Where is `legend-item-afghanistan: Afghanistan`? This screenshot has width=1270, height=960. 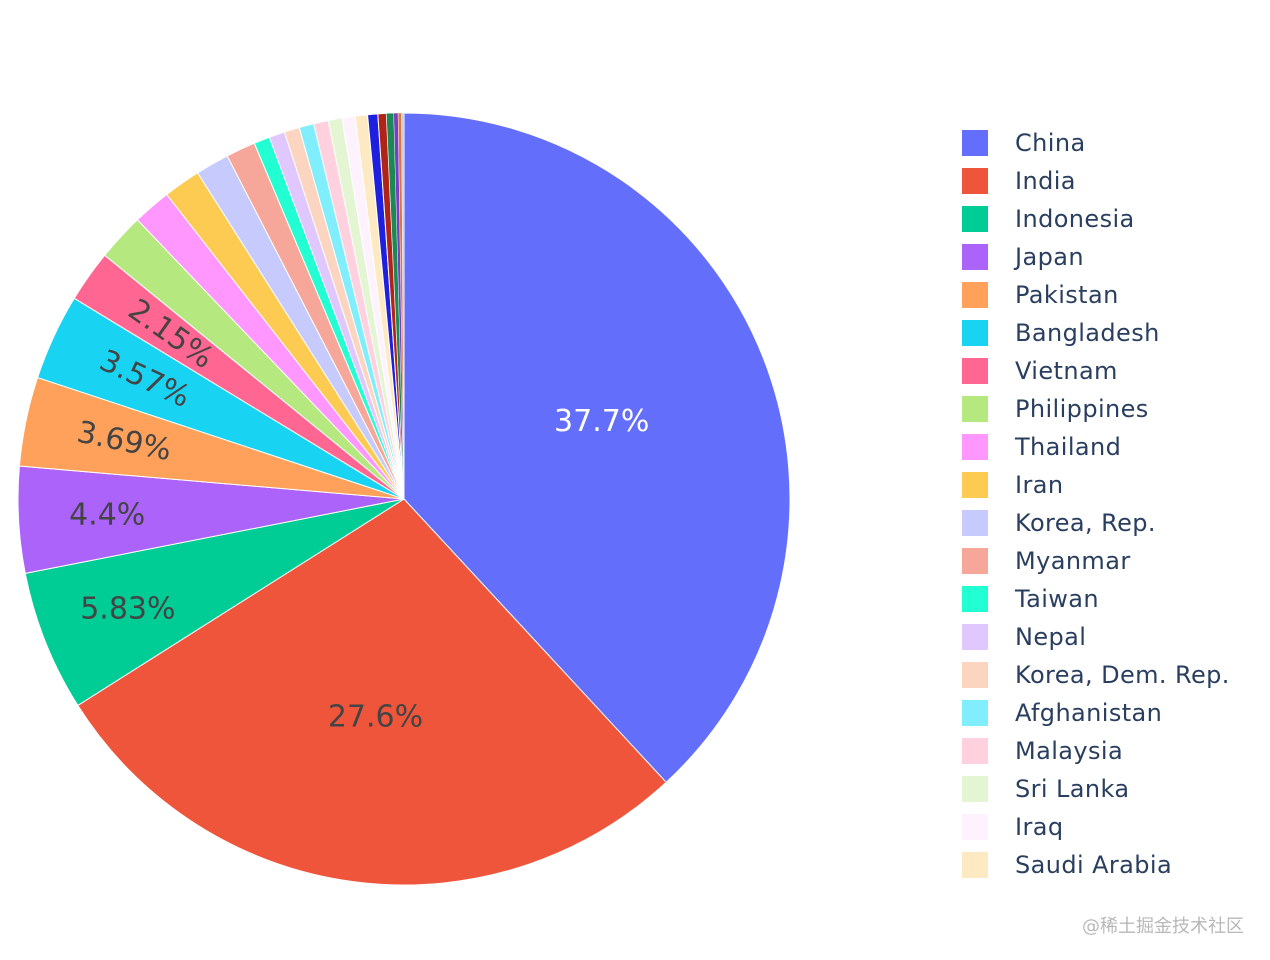
legend-item-afghanistan: Afghanistan is located at coordinates (1096, 713).